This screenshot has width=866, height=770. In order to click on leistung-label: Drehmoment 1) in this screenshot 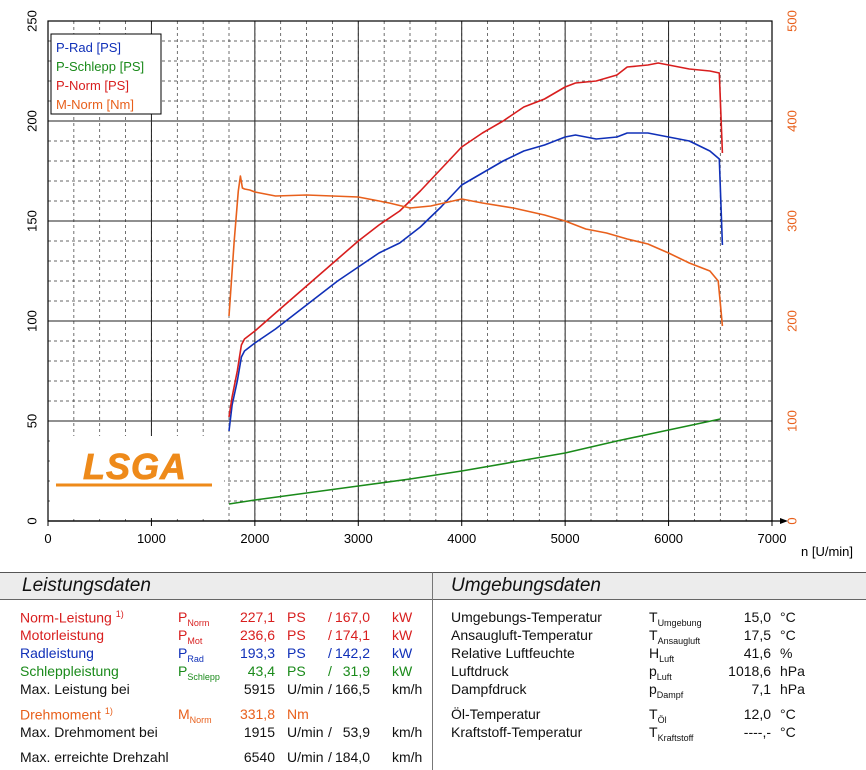, I will do `click(66, 714)`.